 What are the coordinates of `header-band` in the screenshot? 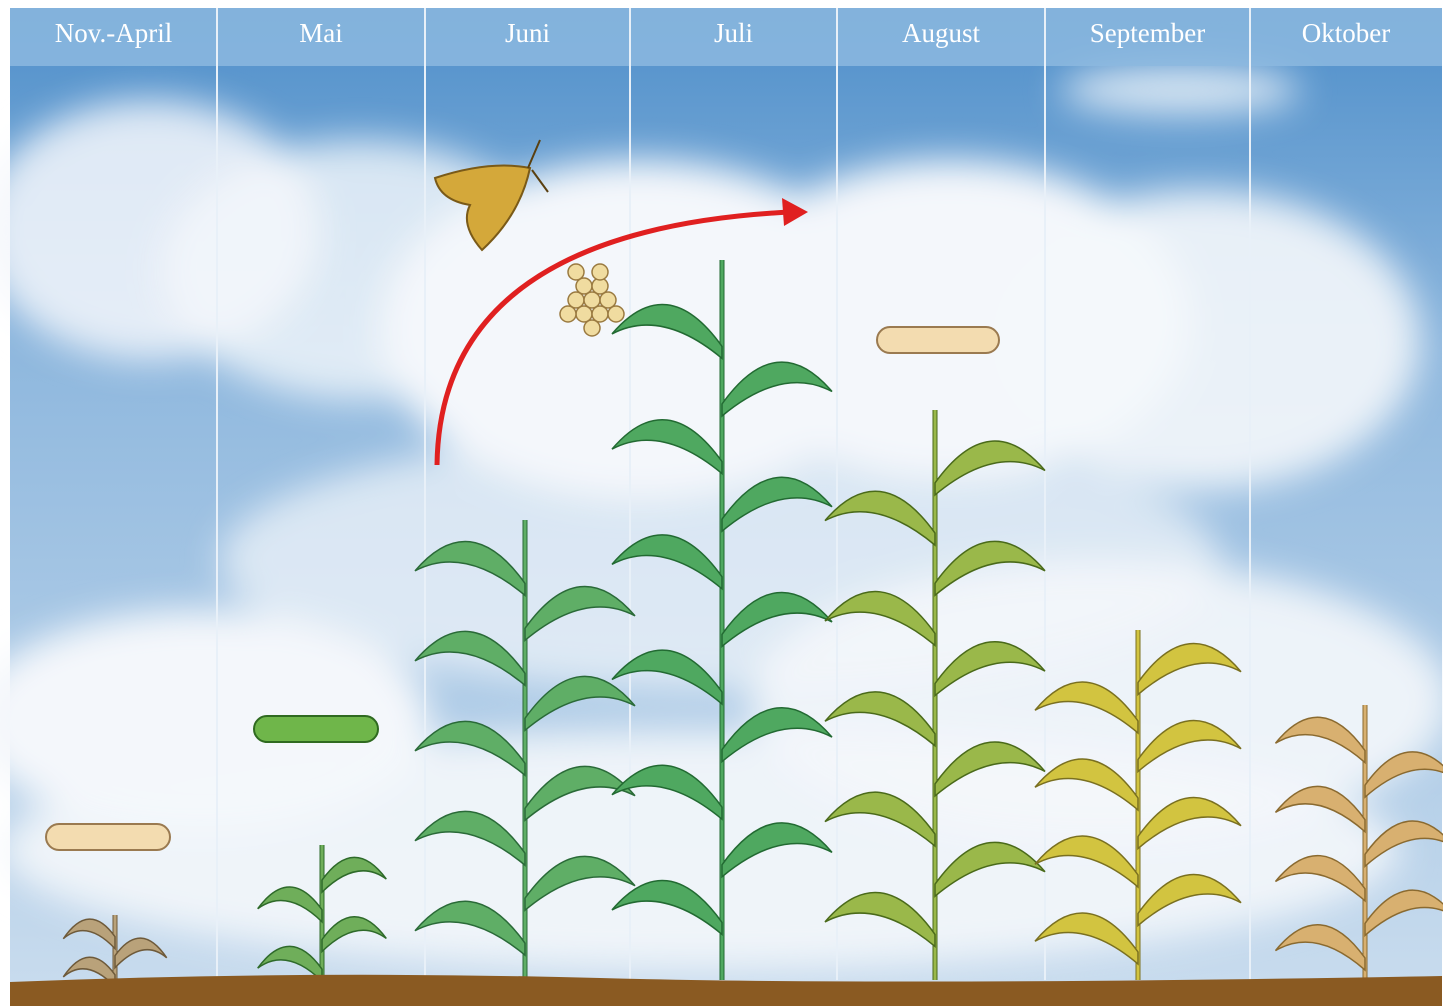 It's located at (726, 37).